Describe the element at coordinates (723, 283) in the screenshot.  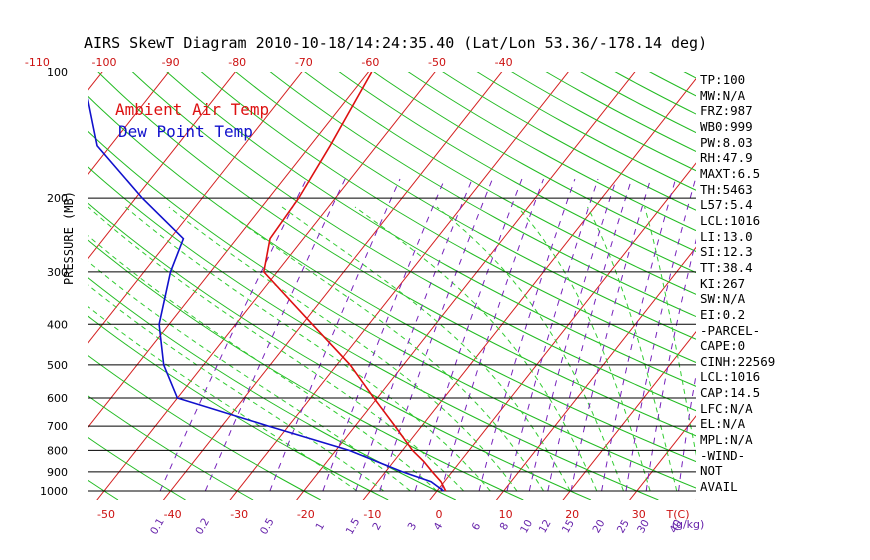
I see `index-item: KI:267` at that location.